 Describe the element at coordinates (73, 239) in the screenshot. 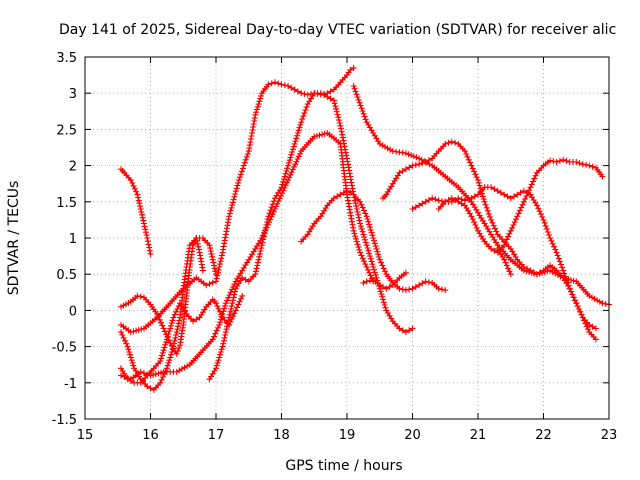

I see `y-tick-label: 1` at that location.